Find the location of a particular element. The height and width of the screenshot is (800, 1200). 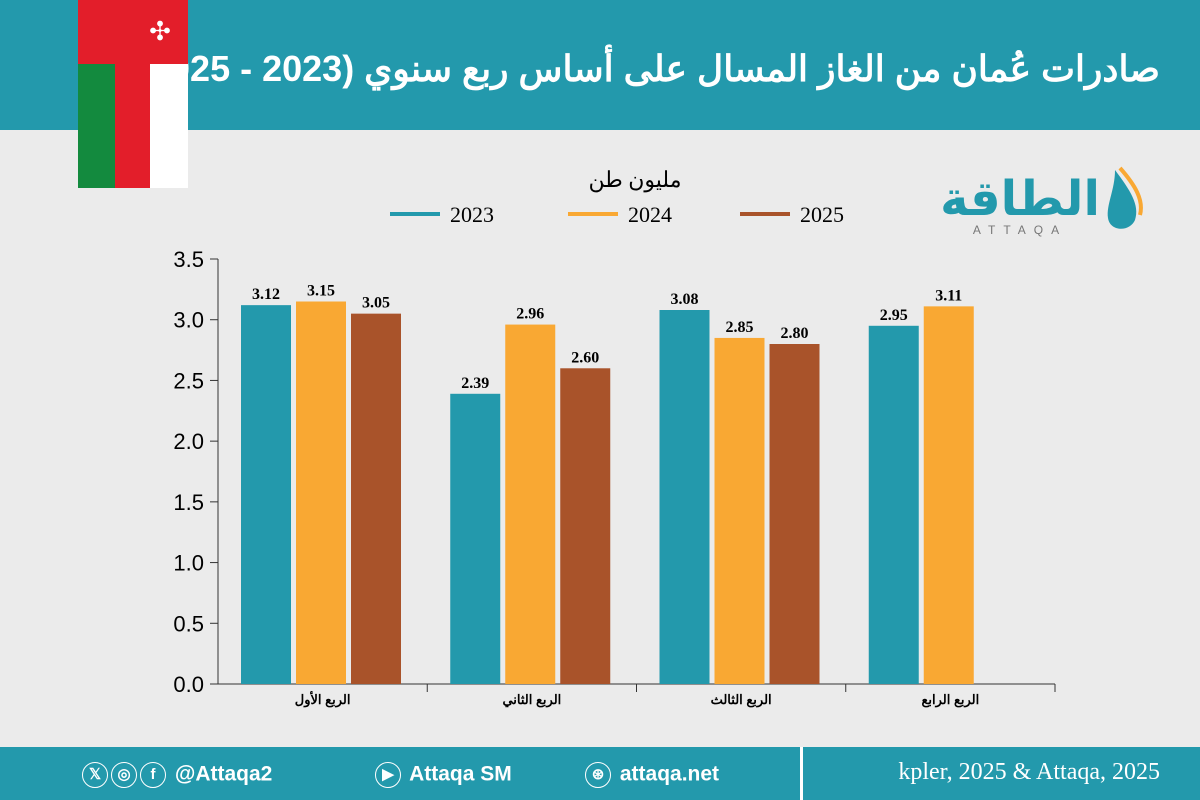

svg-text: الطاقة is located at coordinates (1020, 199).